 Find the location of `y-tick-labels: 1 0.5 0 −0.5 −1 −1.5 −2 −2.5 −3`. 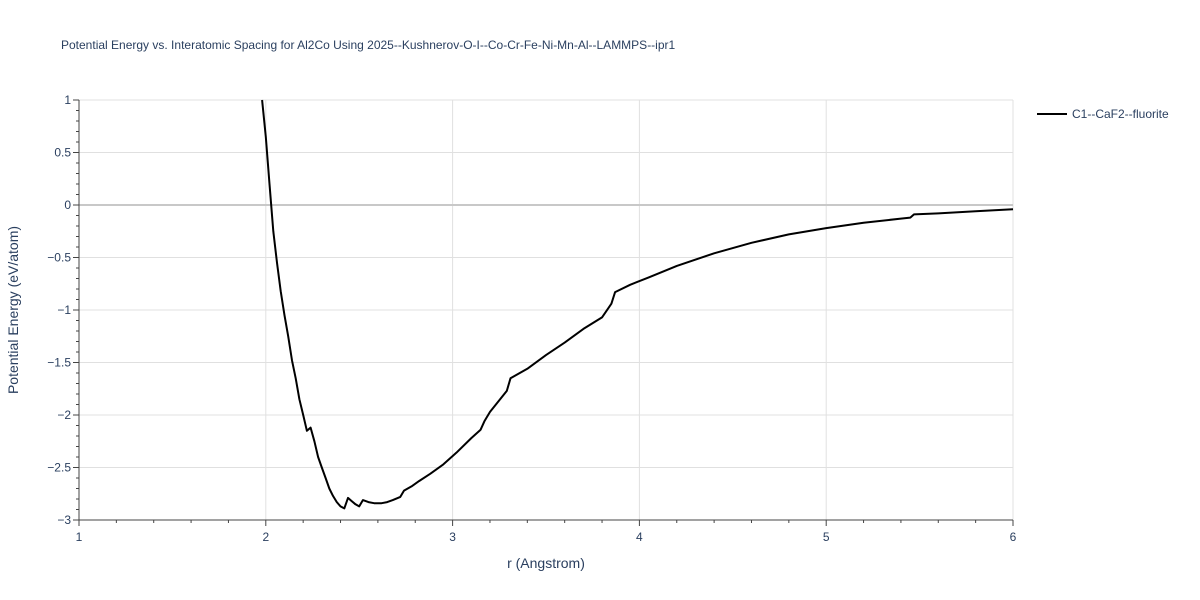

y-tick-labels: 1 0.5 0 −0.5 −1 −1.5 −2 −2.5 −3 is located at coordinates (59, 310).